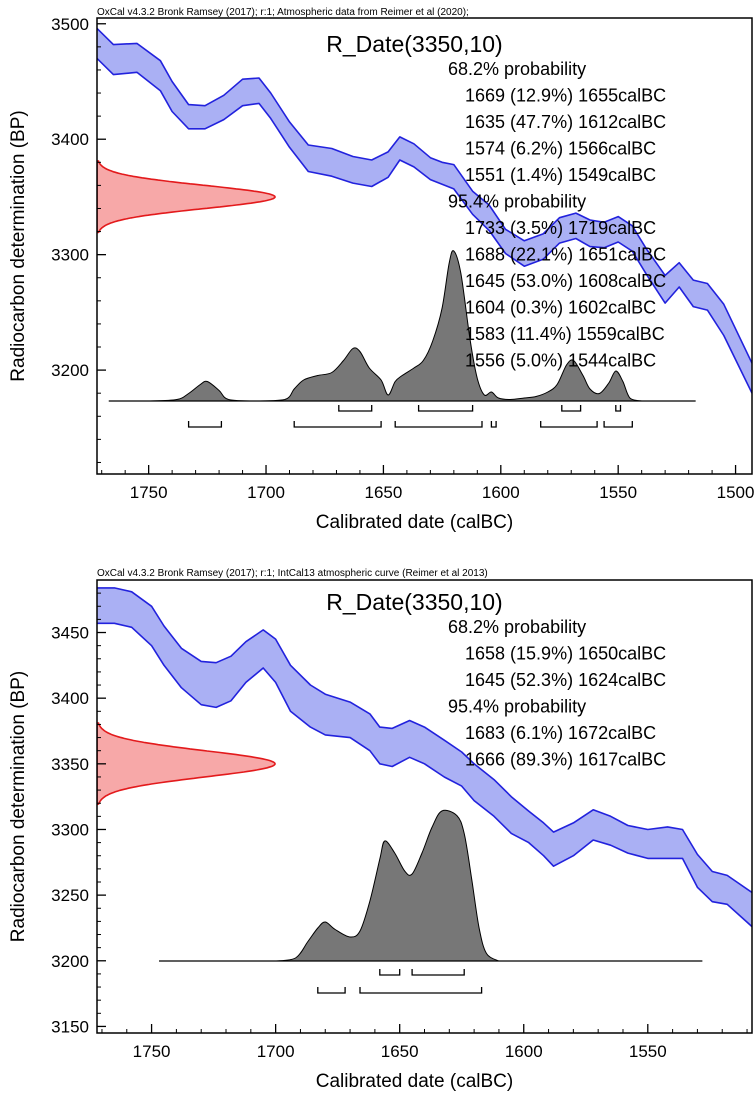 The image size is (756, 1096). What do you see at coordinates (736, 492) in the screenshot?
I see `x-tick-label: 1500` at bounding box center [736, 492].